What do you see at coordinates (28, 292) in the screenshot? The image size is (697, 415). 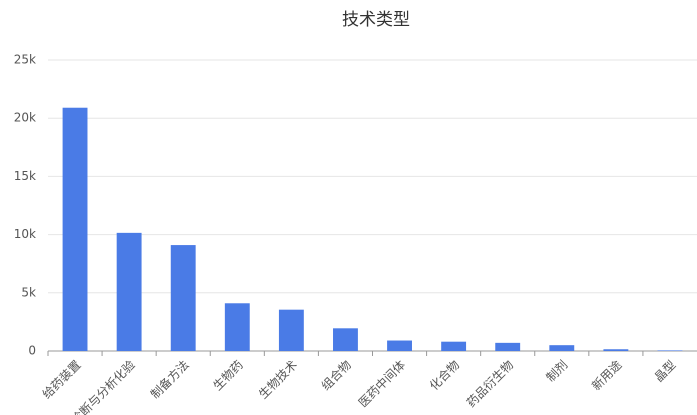 I see `y-tick-label: 5k` at bounding box center [28, 292].